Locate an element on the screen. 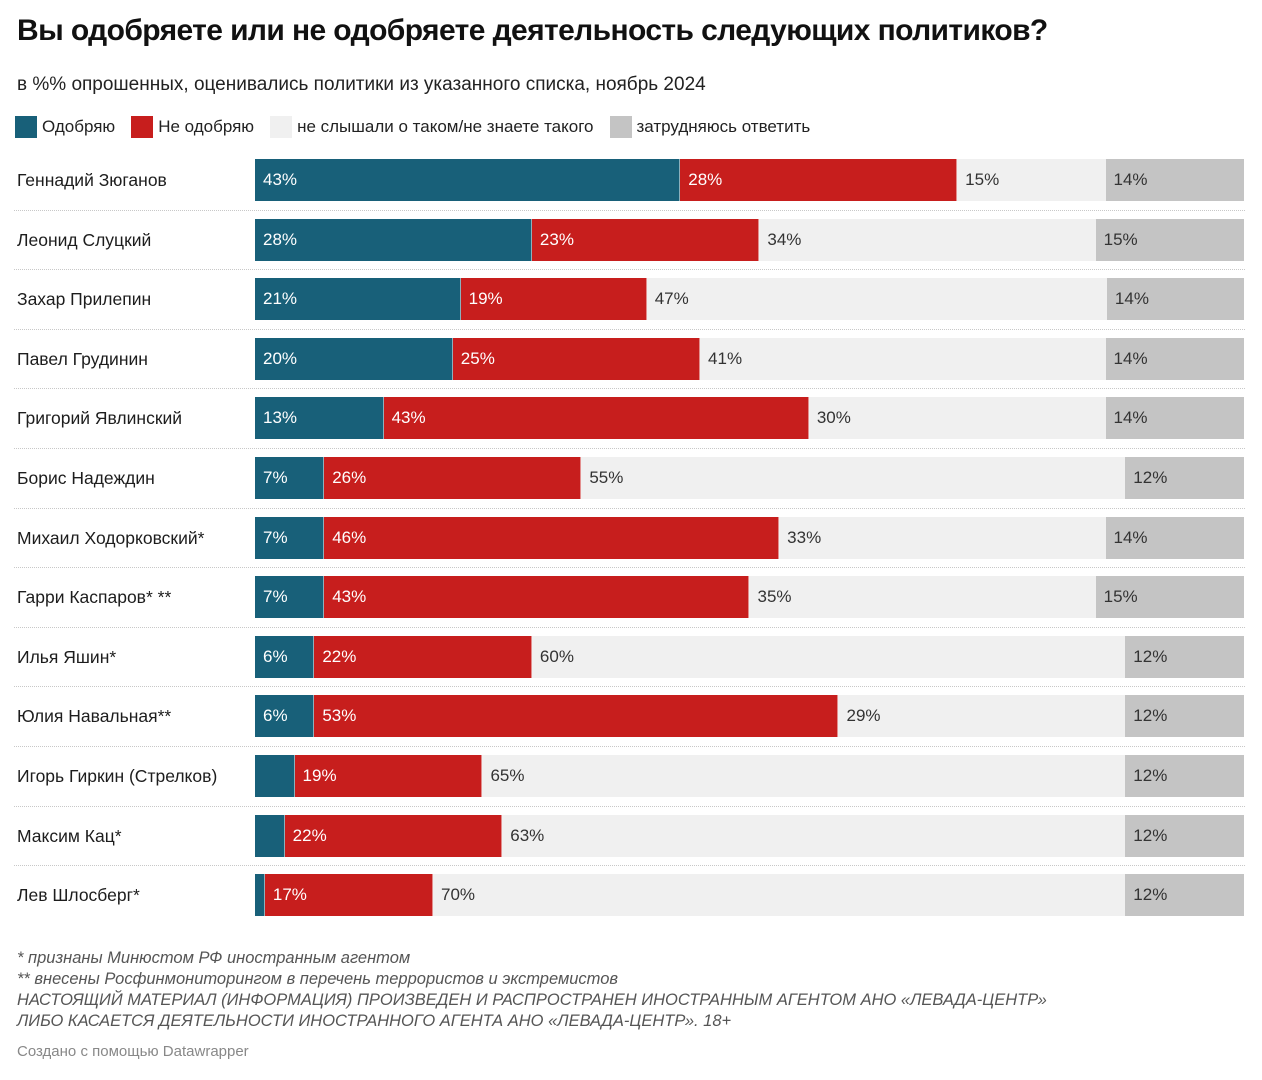  bar-segment-unknown: 63% is located at coordinates (814, 835).